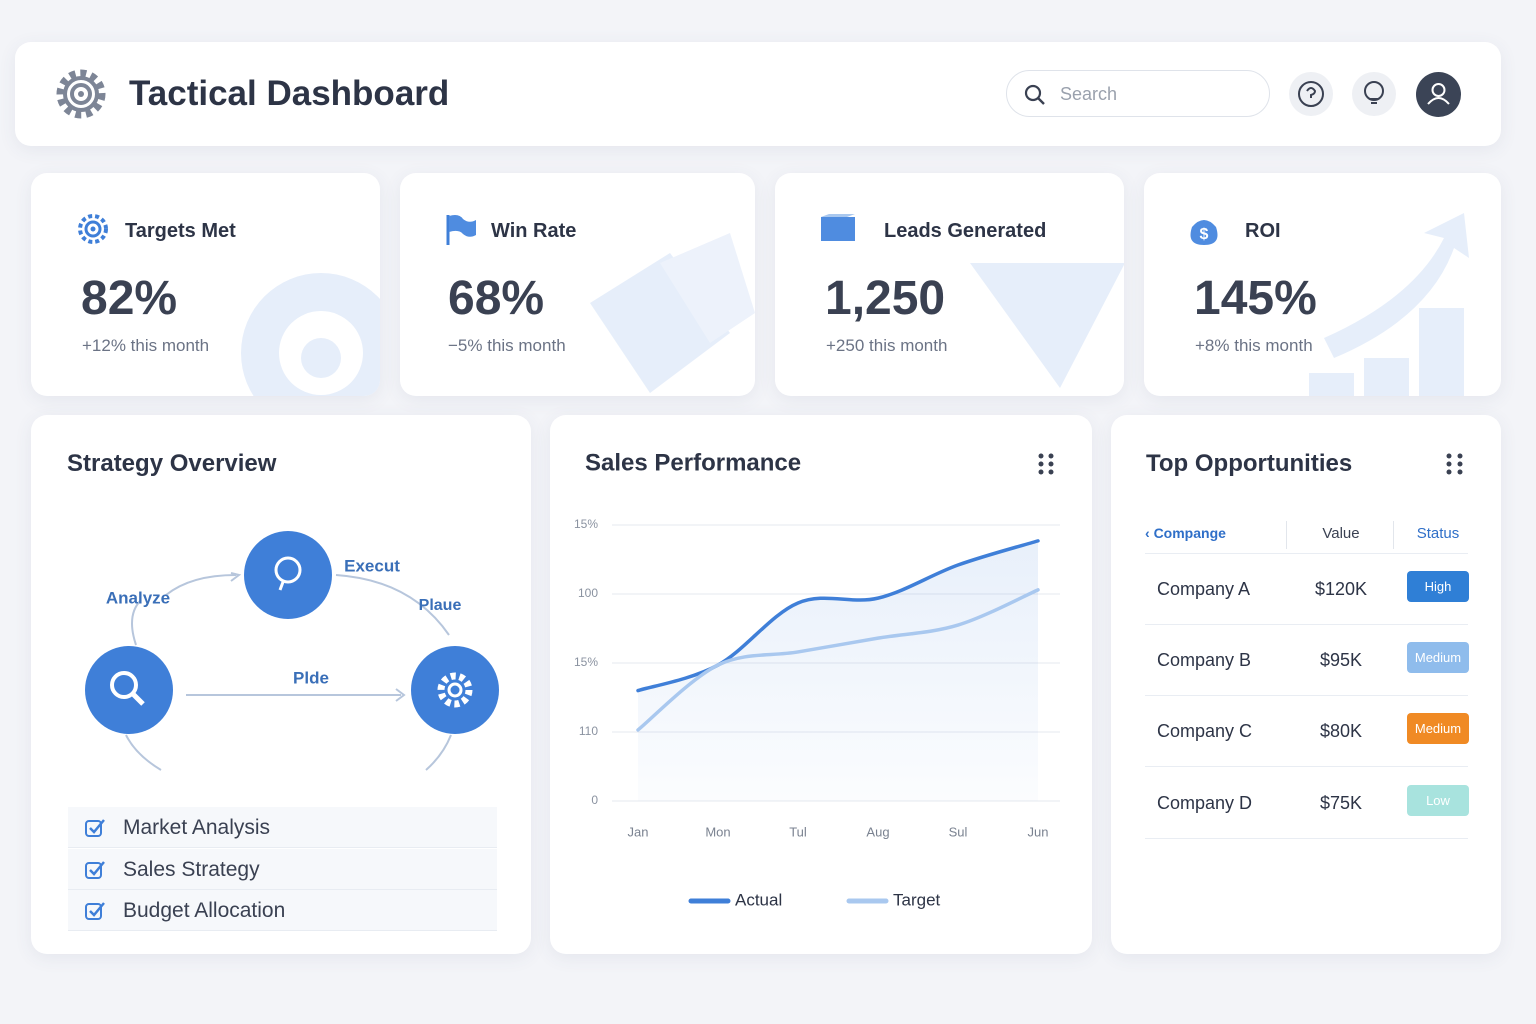 This screenshot has width=1536, height=1024. What do you see at coordinates (638, 831) in the screenshot?
I see `x-tick-label: Jan` at bounding box center [638, 831].